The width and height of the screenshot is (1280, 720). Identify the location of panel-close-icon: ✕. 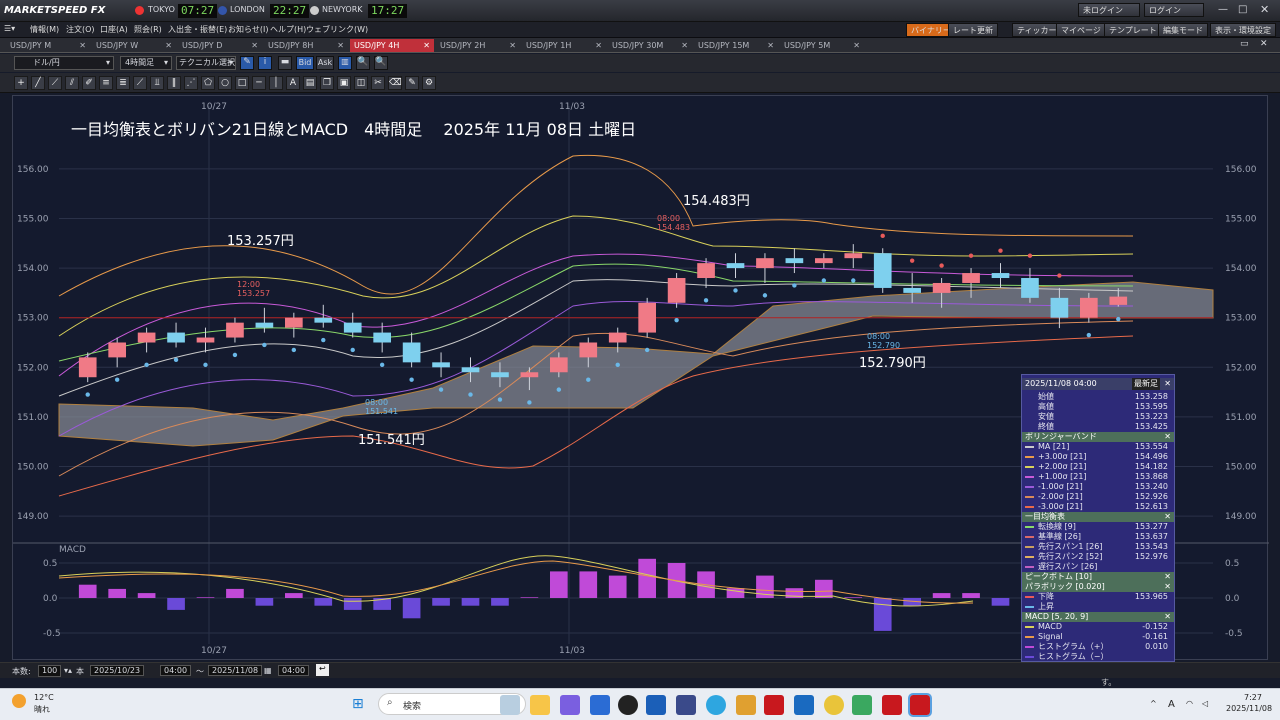
(1167, 383).